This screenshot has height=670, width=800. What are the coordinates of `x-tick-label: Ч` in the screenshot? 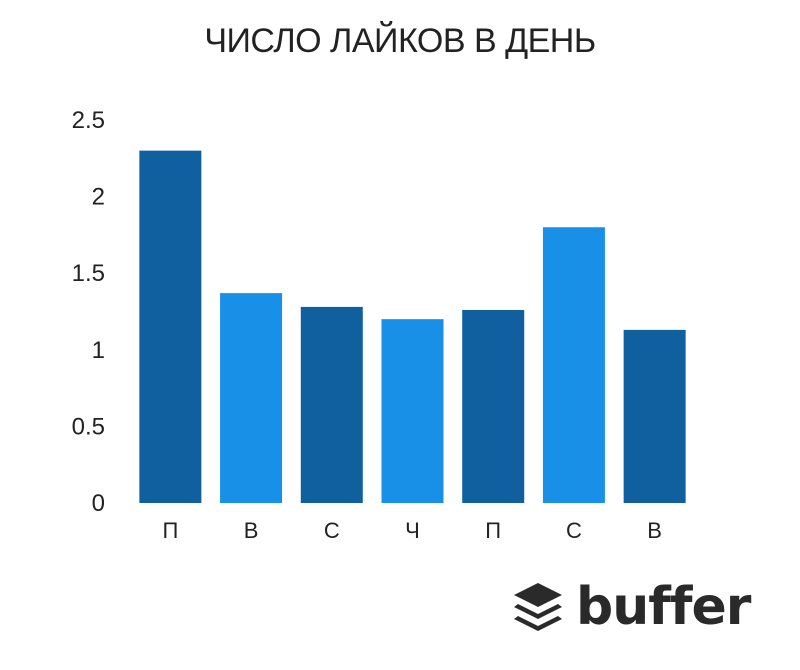 It's located at (412, 530).